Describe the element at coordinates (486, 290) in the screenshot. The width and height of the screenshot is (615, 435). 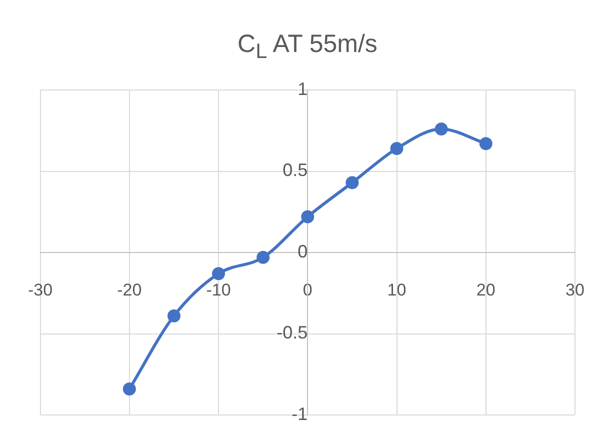
I see `x-tick-label: 20` at that location.